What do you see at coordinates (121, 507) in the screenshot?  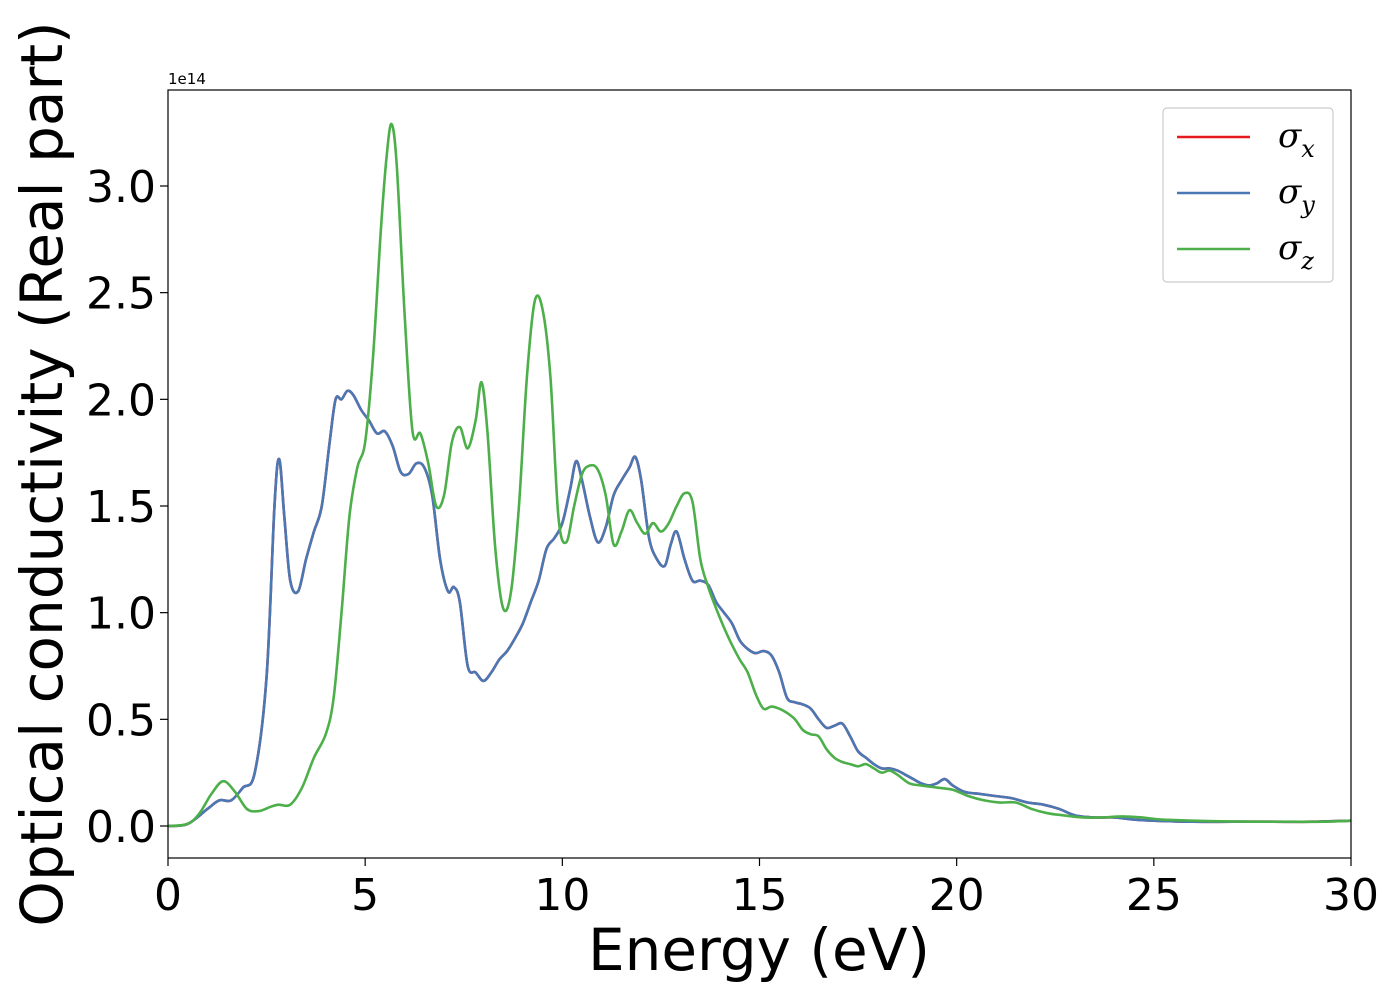 I see `y-tick-label: 1.5` at bounding box center [121, 507].